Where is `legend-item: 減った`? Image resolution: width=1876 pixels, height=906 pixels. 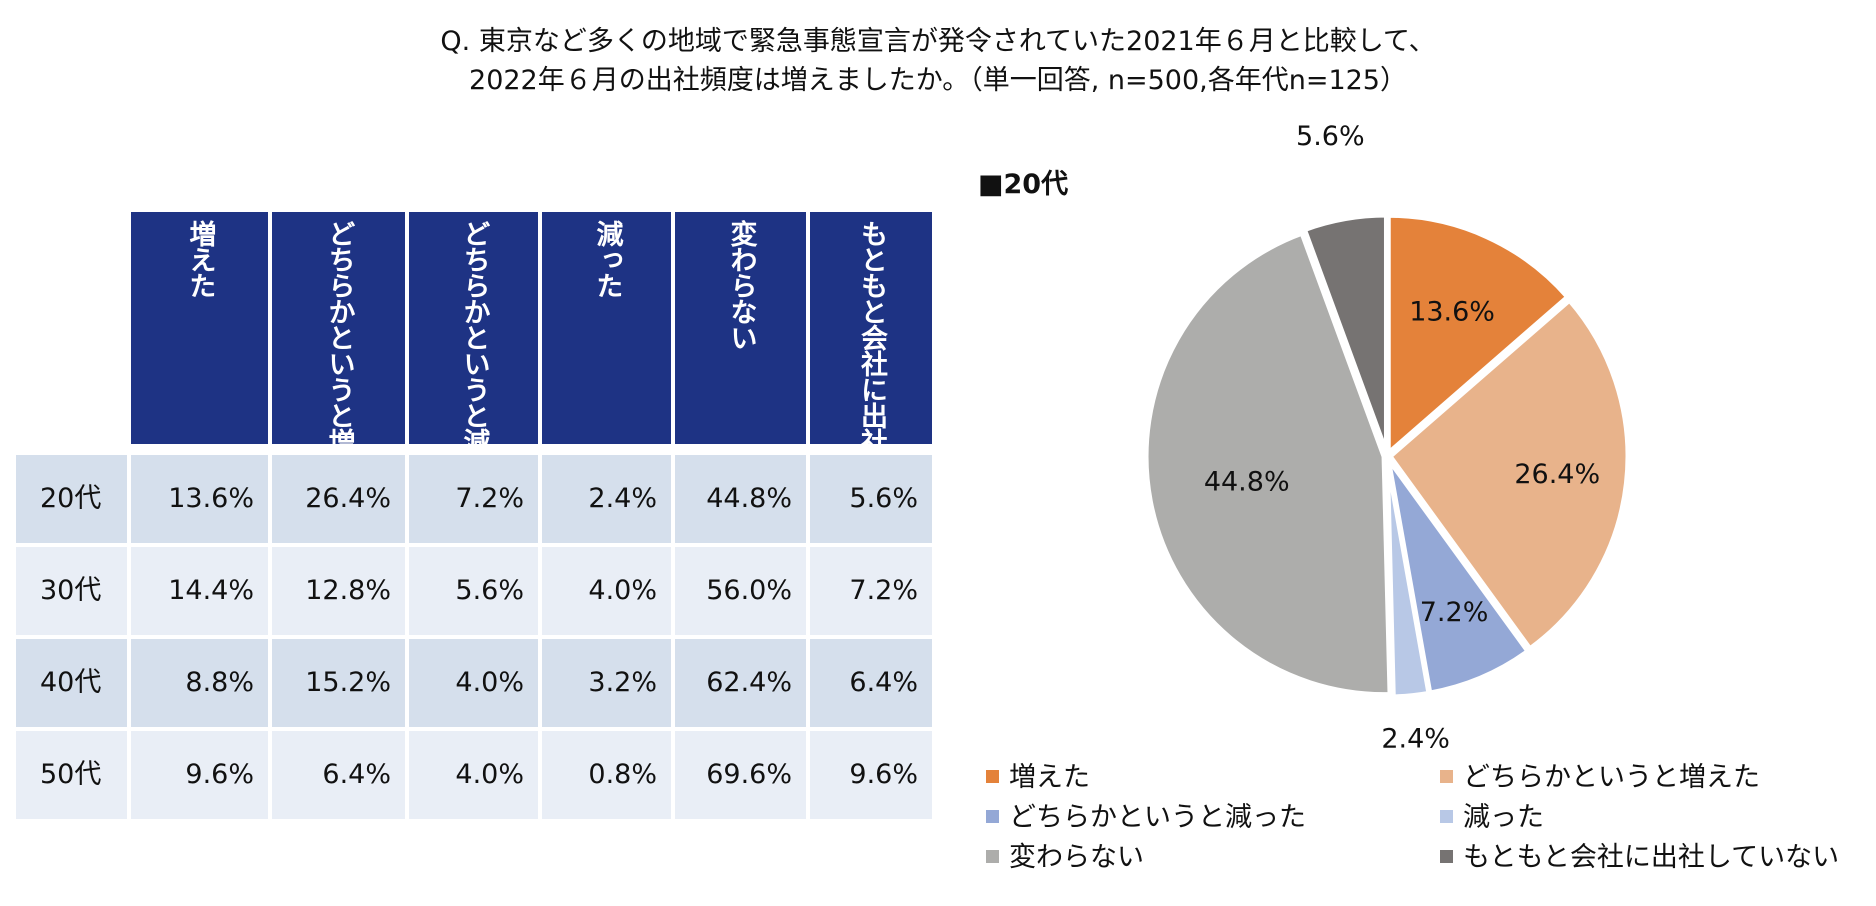
legend-item: 減った is located at coordinates (1492, 818).